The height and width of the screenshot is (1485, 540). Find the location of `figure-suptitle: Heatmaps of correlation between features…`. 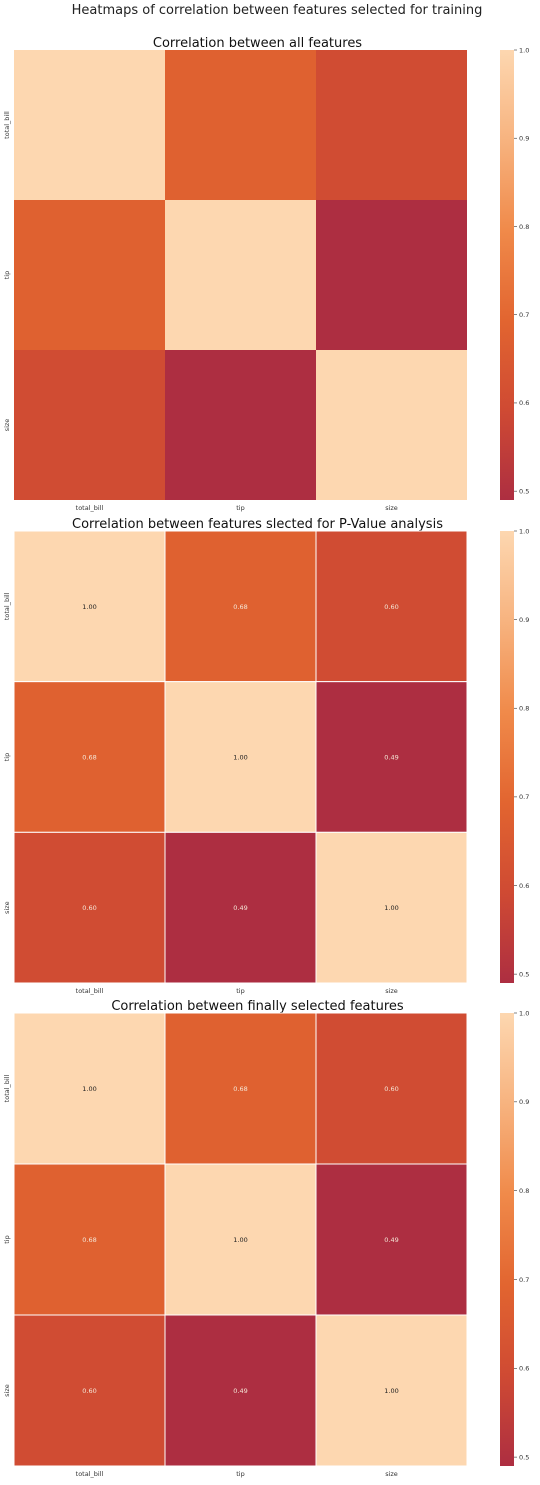

figure-suptitle: Heatmaps of correlation between features… is located at coordinates (277, 10).